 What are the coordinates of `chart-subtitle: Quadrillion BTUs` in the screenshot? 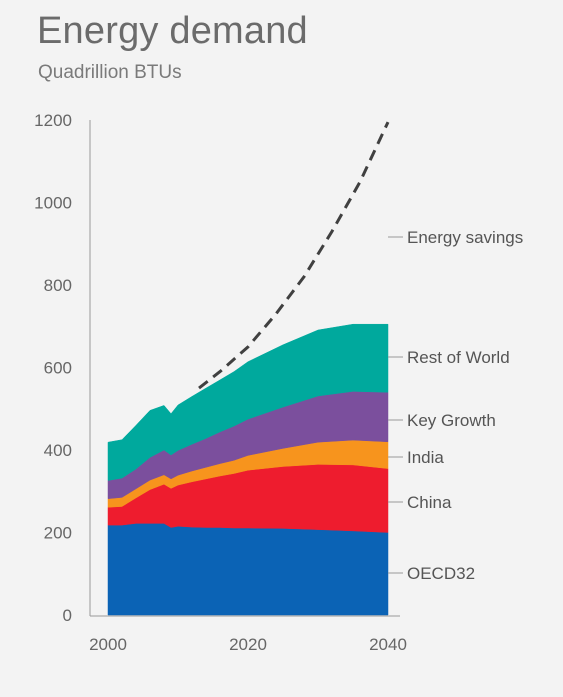 It's located at (110, 72).